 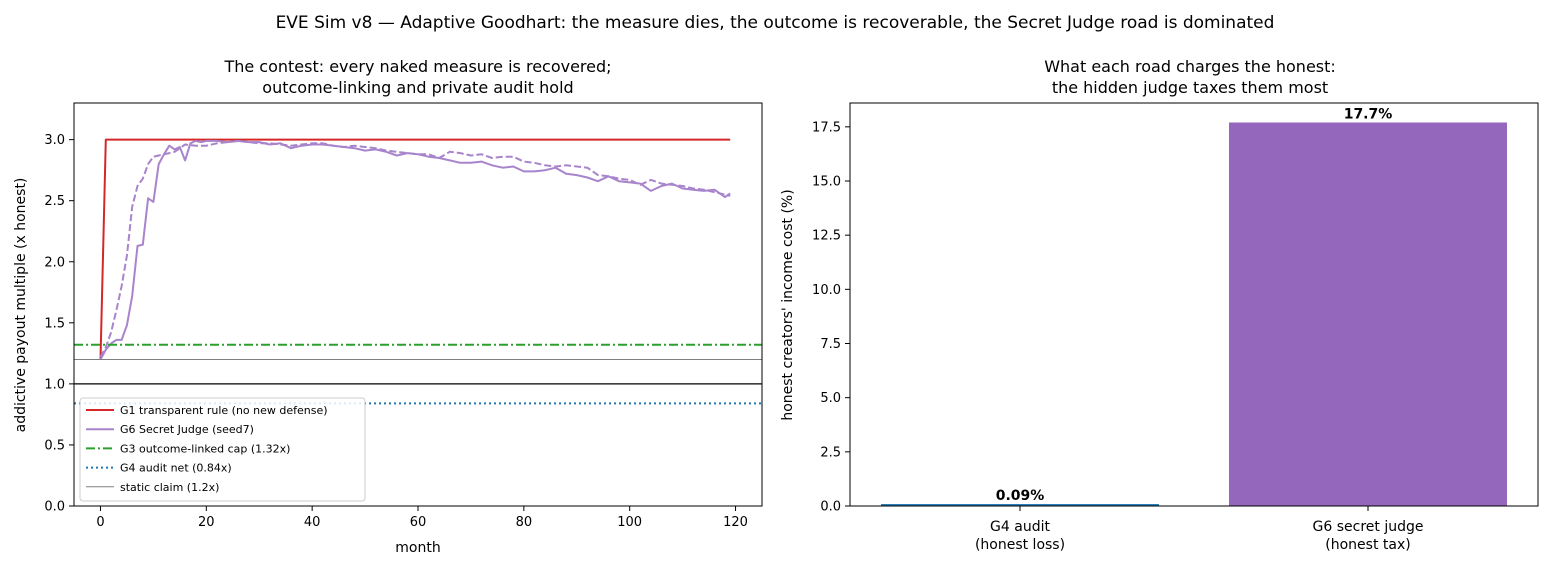 What do you see at coordinates (418, 522) in the screenshot?
I see `x-tick-label: 60` at bounding box center [418, 522].